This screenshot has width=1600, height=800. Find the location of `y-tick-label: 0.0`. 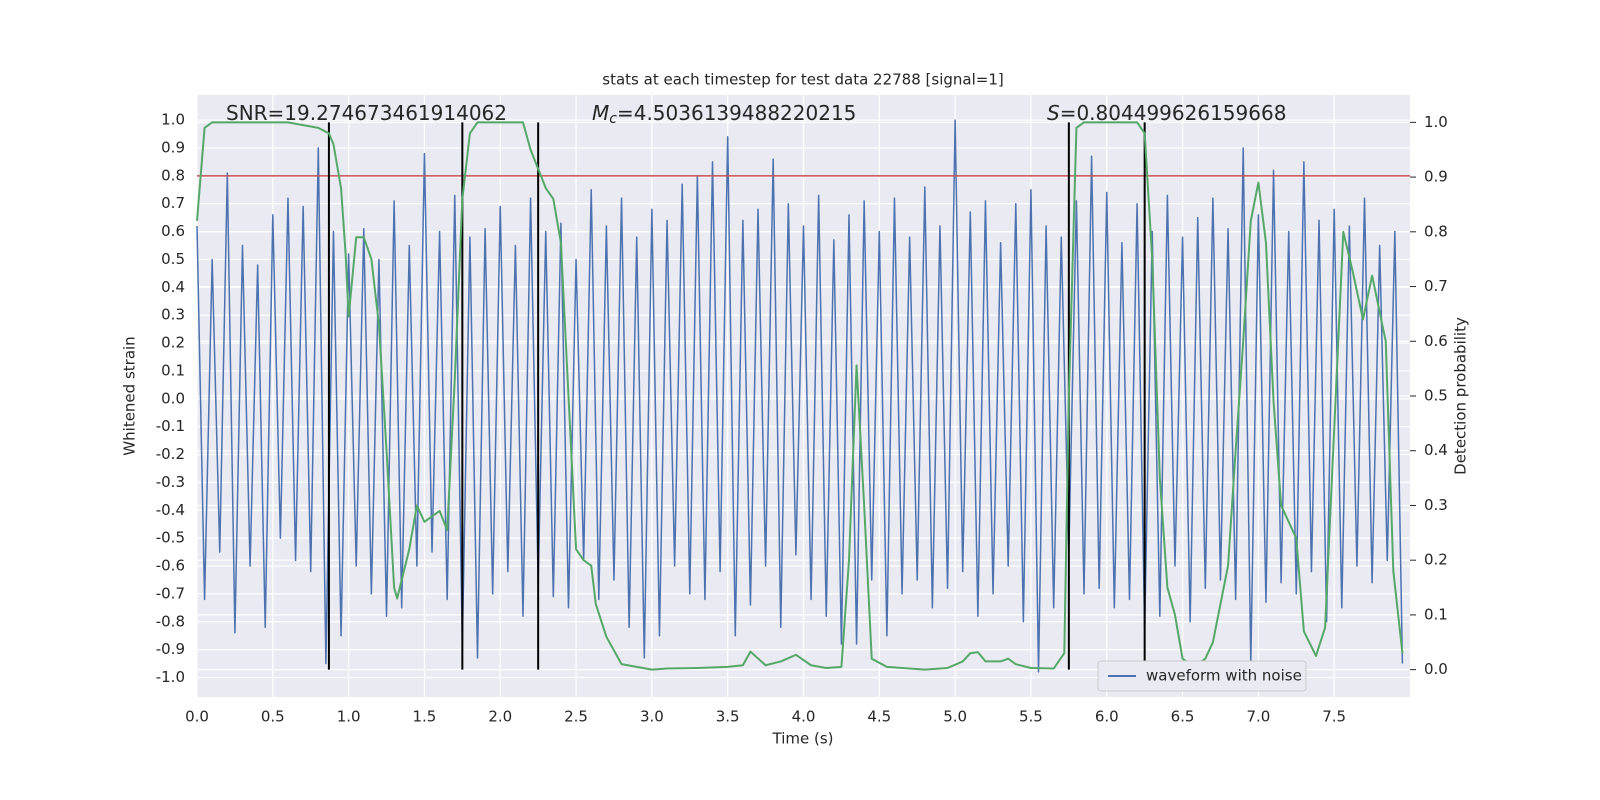

y-tick-label: 0.0 is located at coordinates (173, 398).